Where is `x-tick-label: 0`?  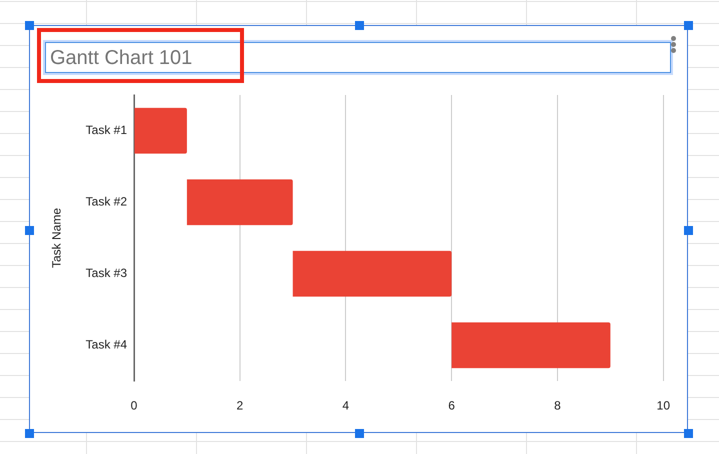 x-tick-label: 0 is located at coordinates (134, 405).